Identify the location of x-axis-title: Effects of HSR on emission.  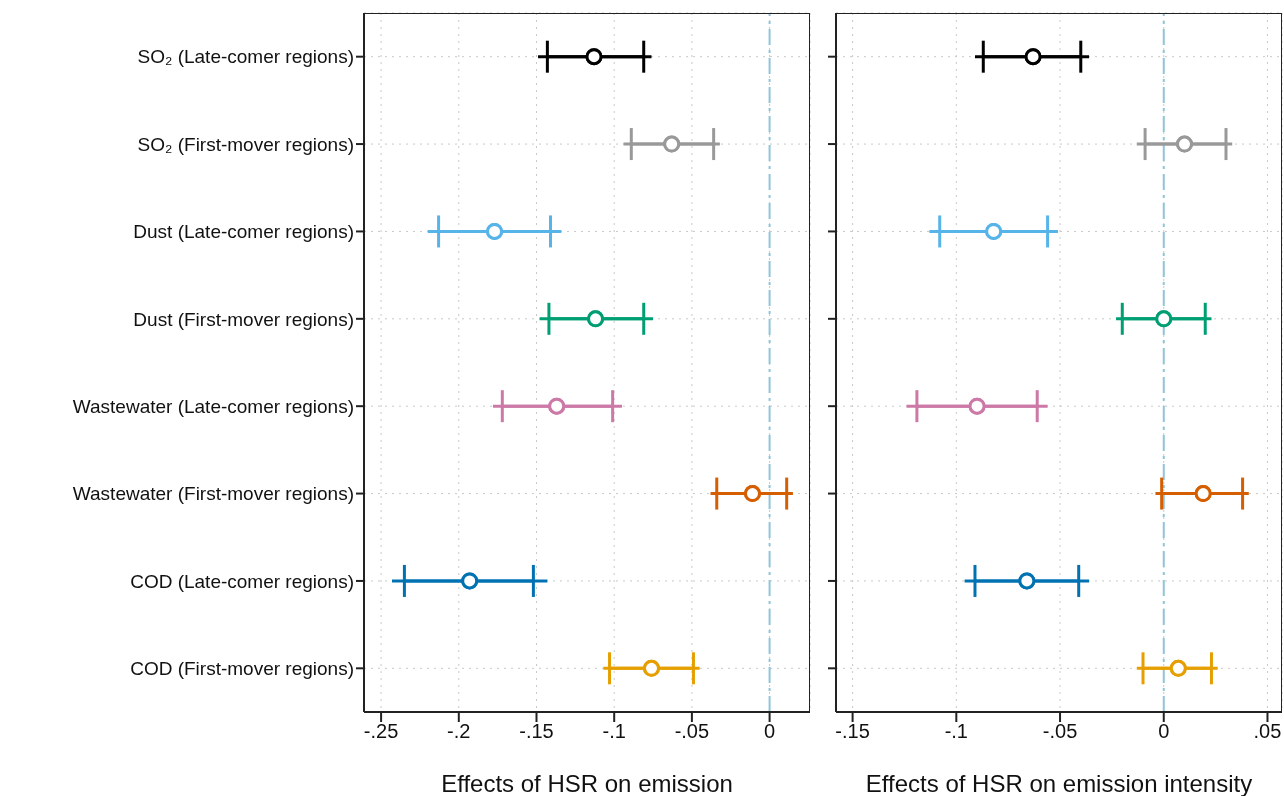
(587, 783).